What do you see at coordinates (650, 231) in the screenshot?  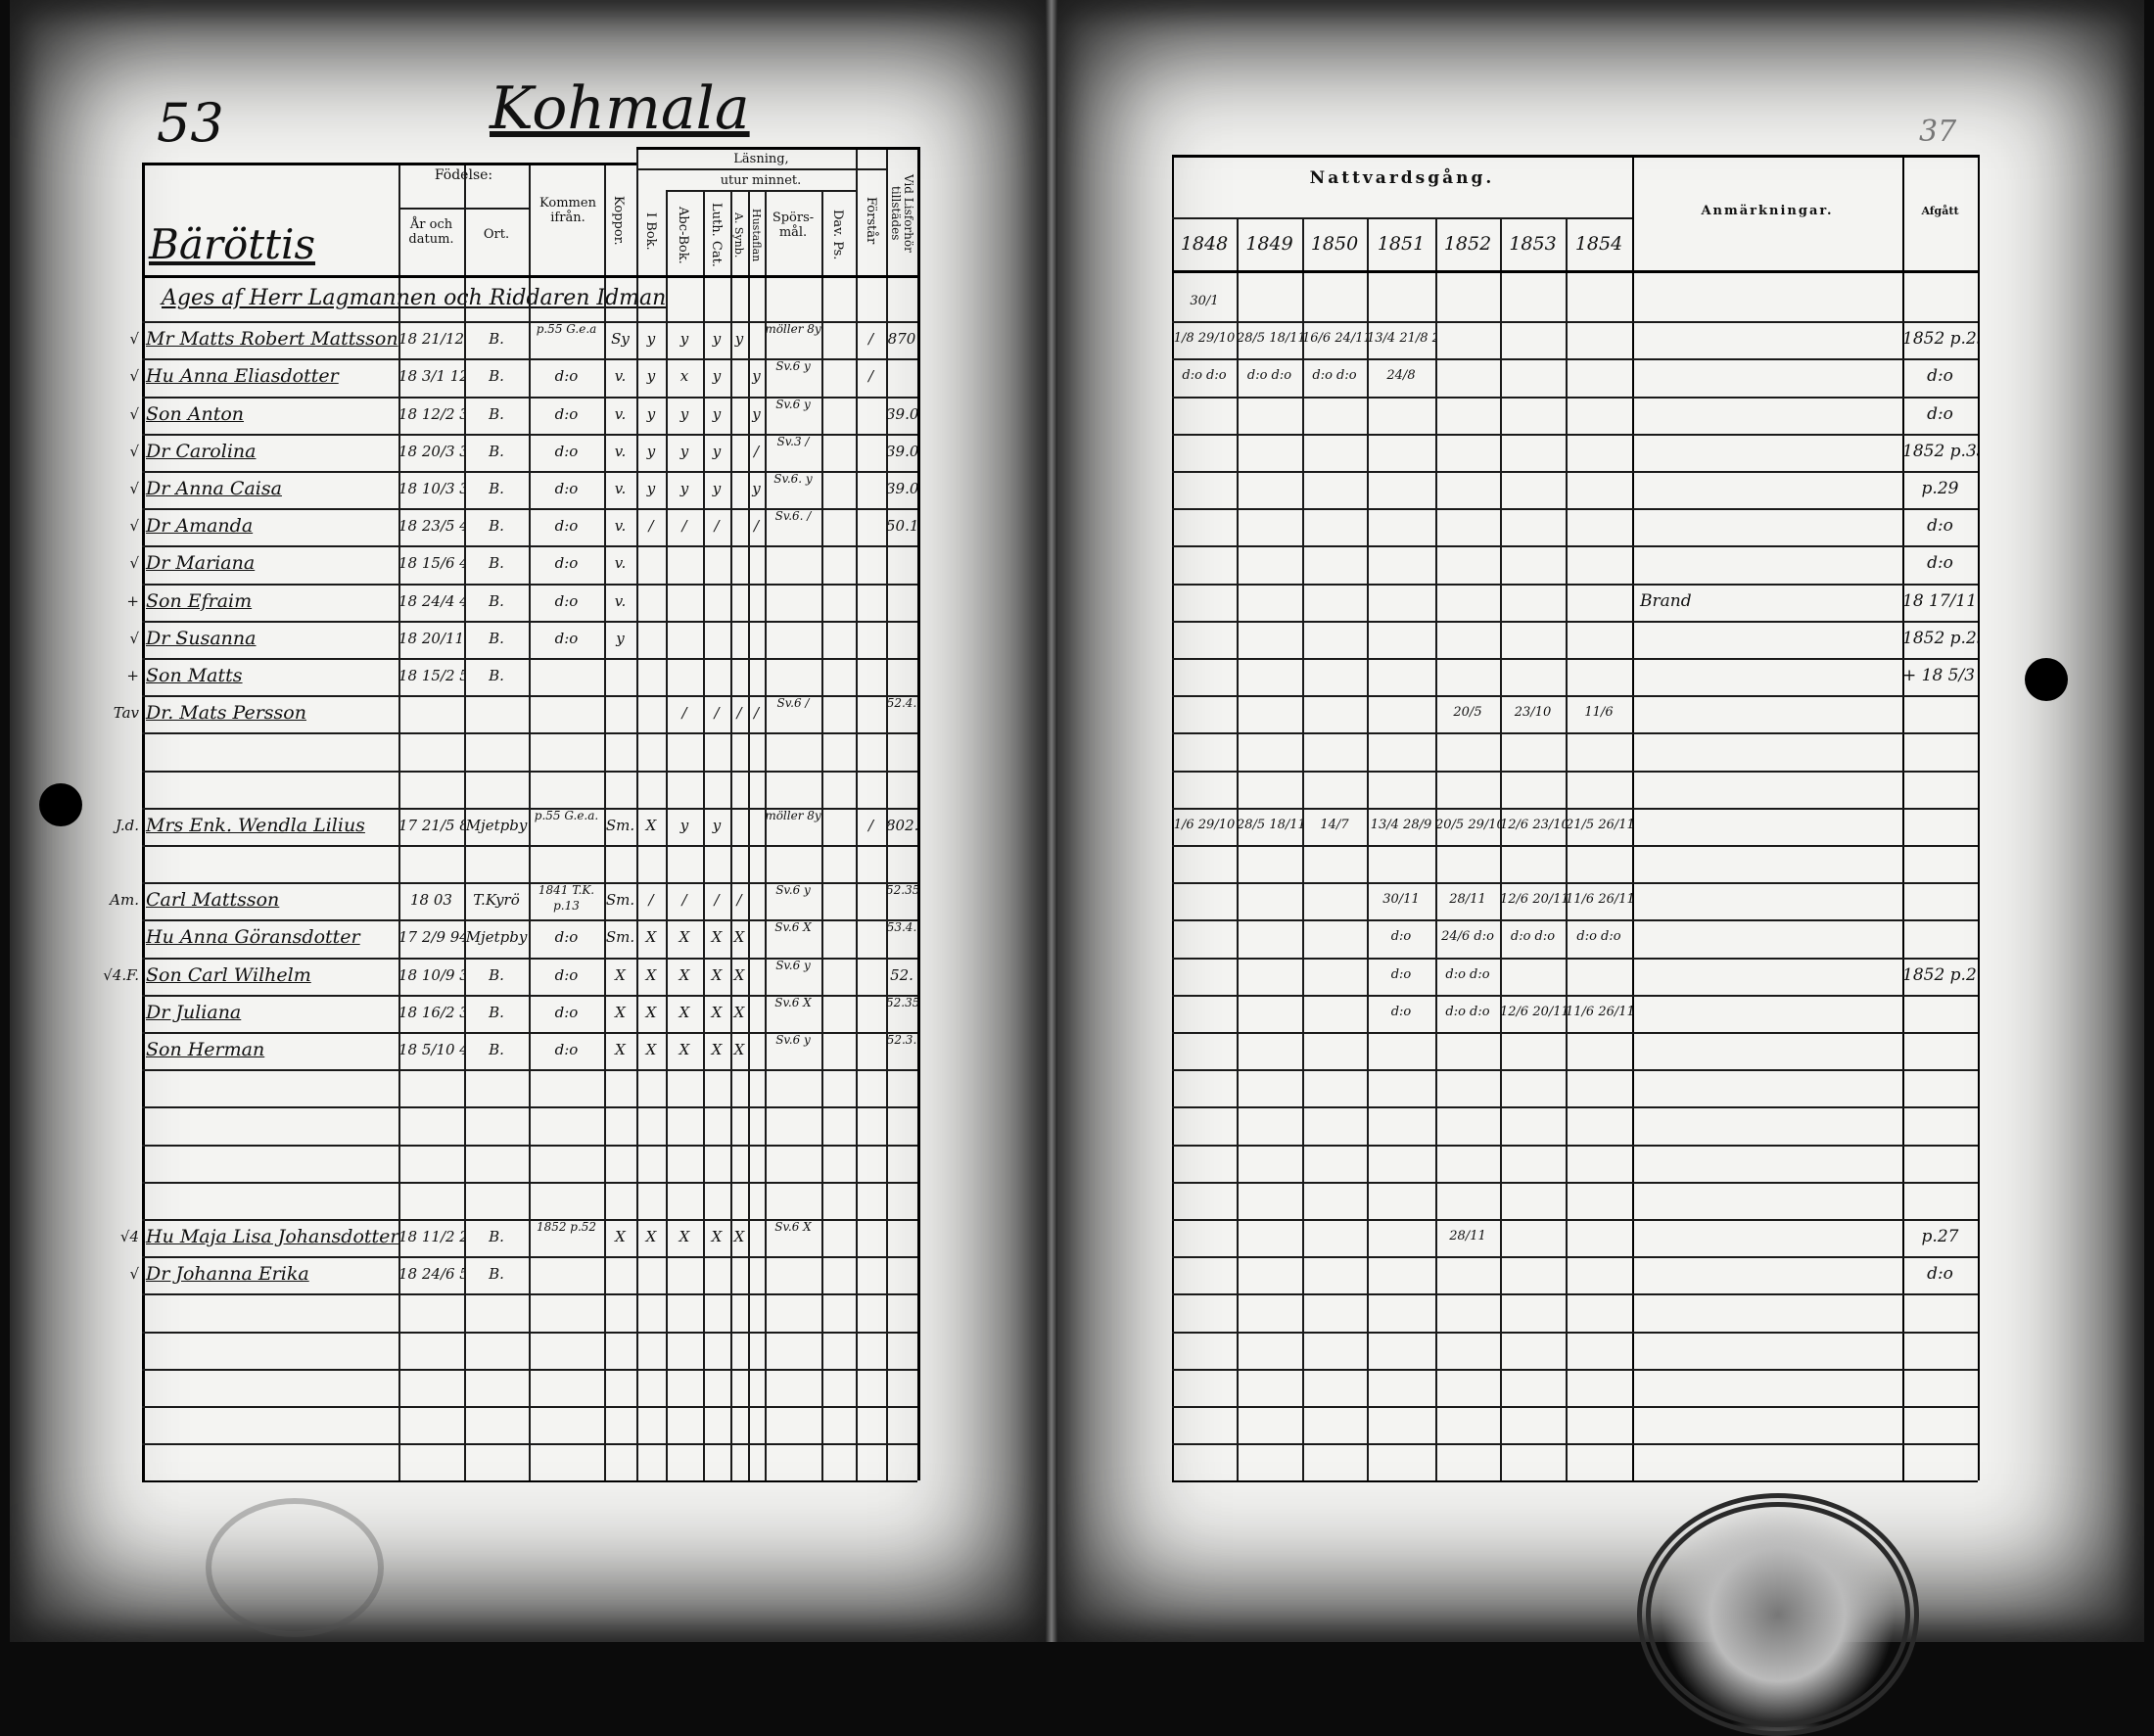 I see `header-i-bok: I Bok.` at bounding box center [650, 231].